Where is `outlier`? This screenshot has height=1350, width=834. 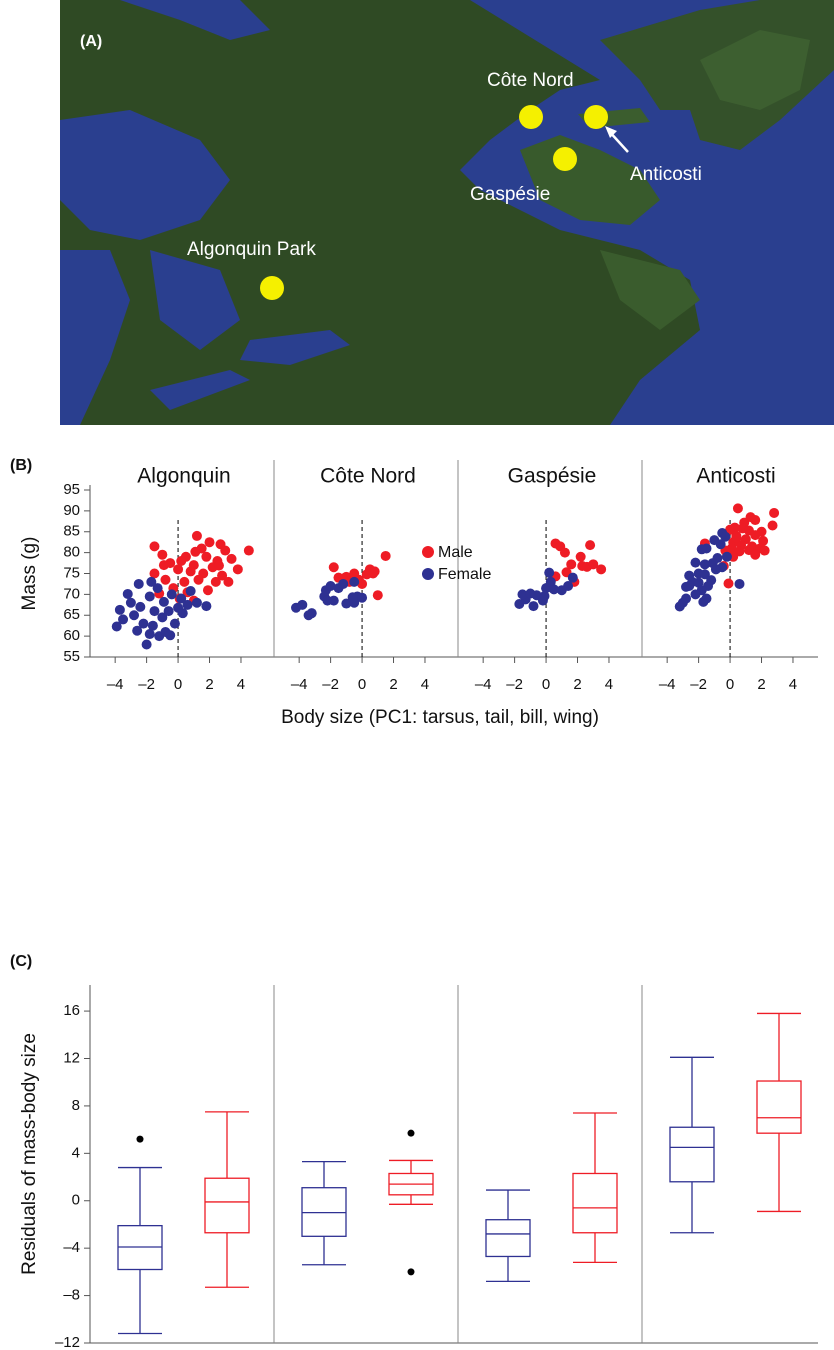 outlier is located at coordinates (140, 1139).